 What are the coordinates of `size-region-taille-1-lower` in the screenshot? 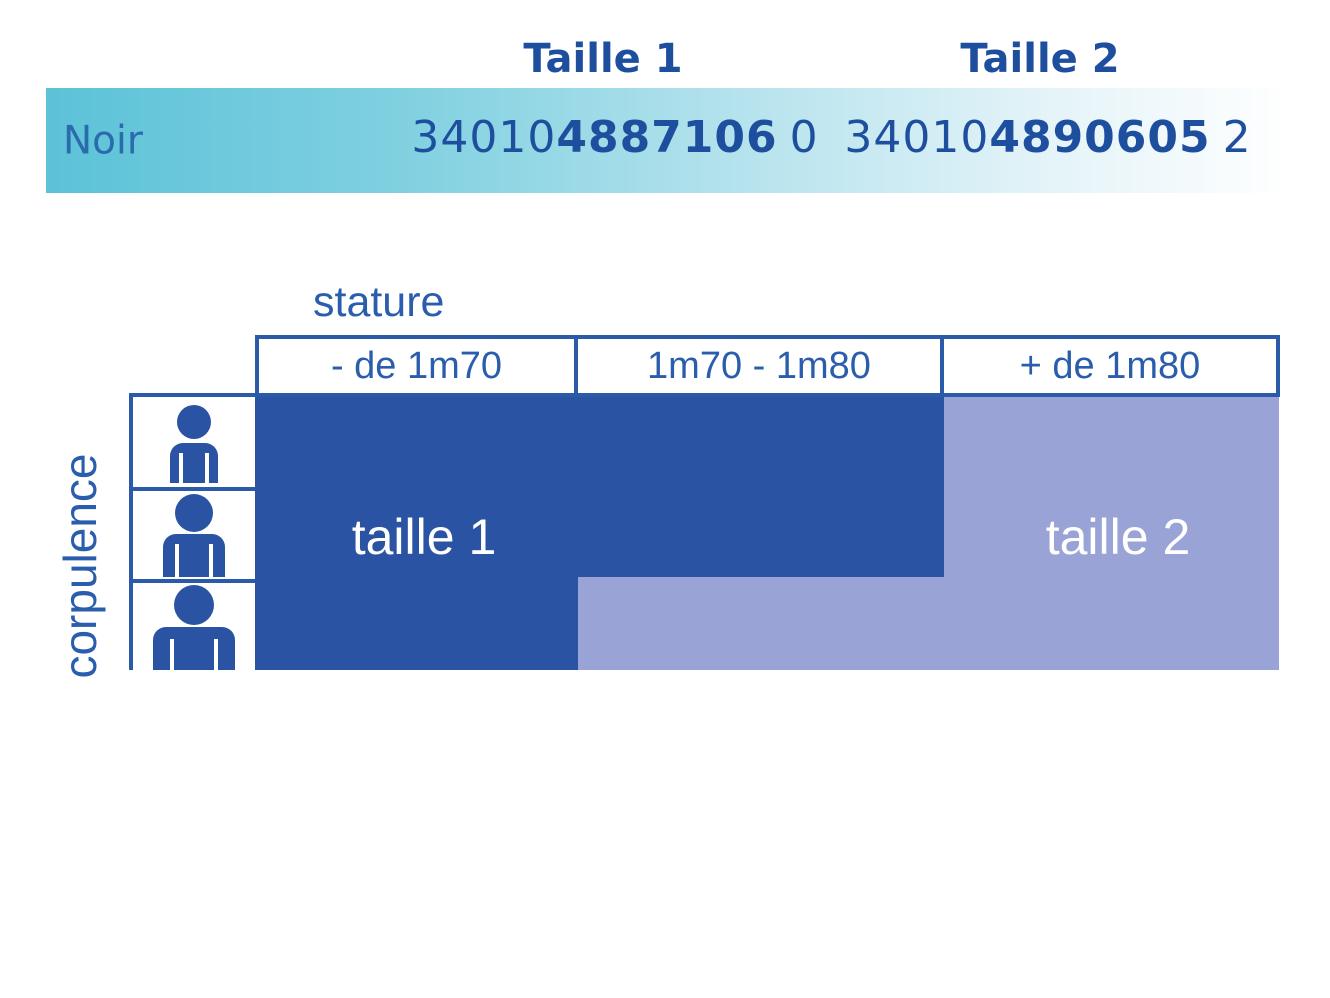 It's located at (416, 623).